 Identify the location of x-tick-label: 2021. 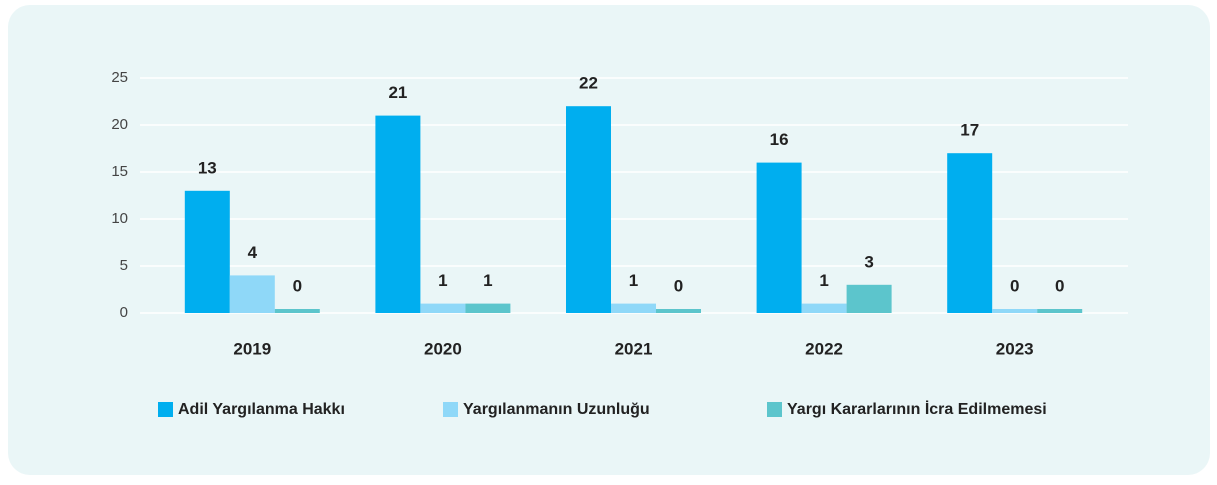
(634, 348).